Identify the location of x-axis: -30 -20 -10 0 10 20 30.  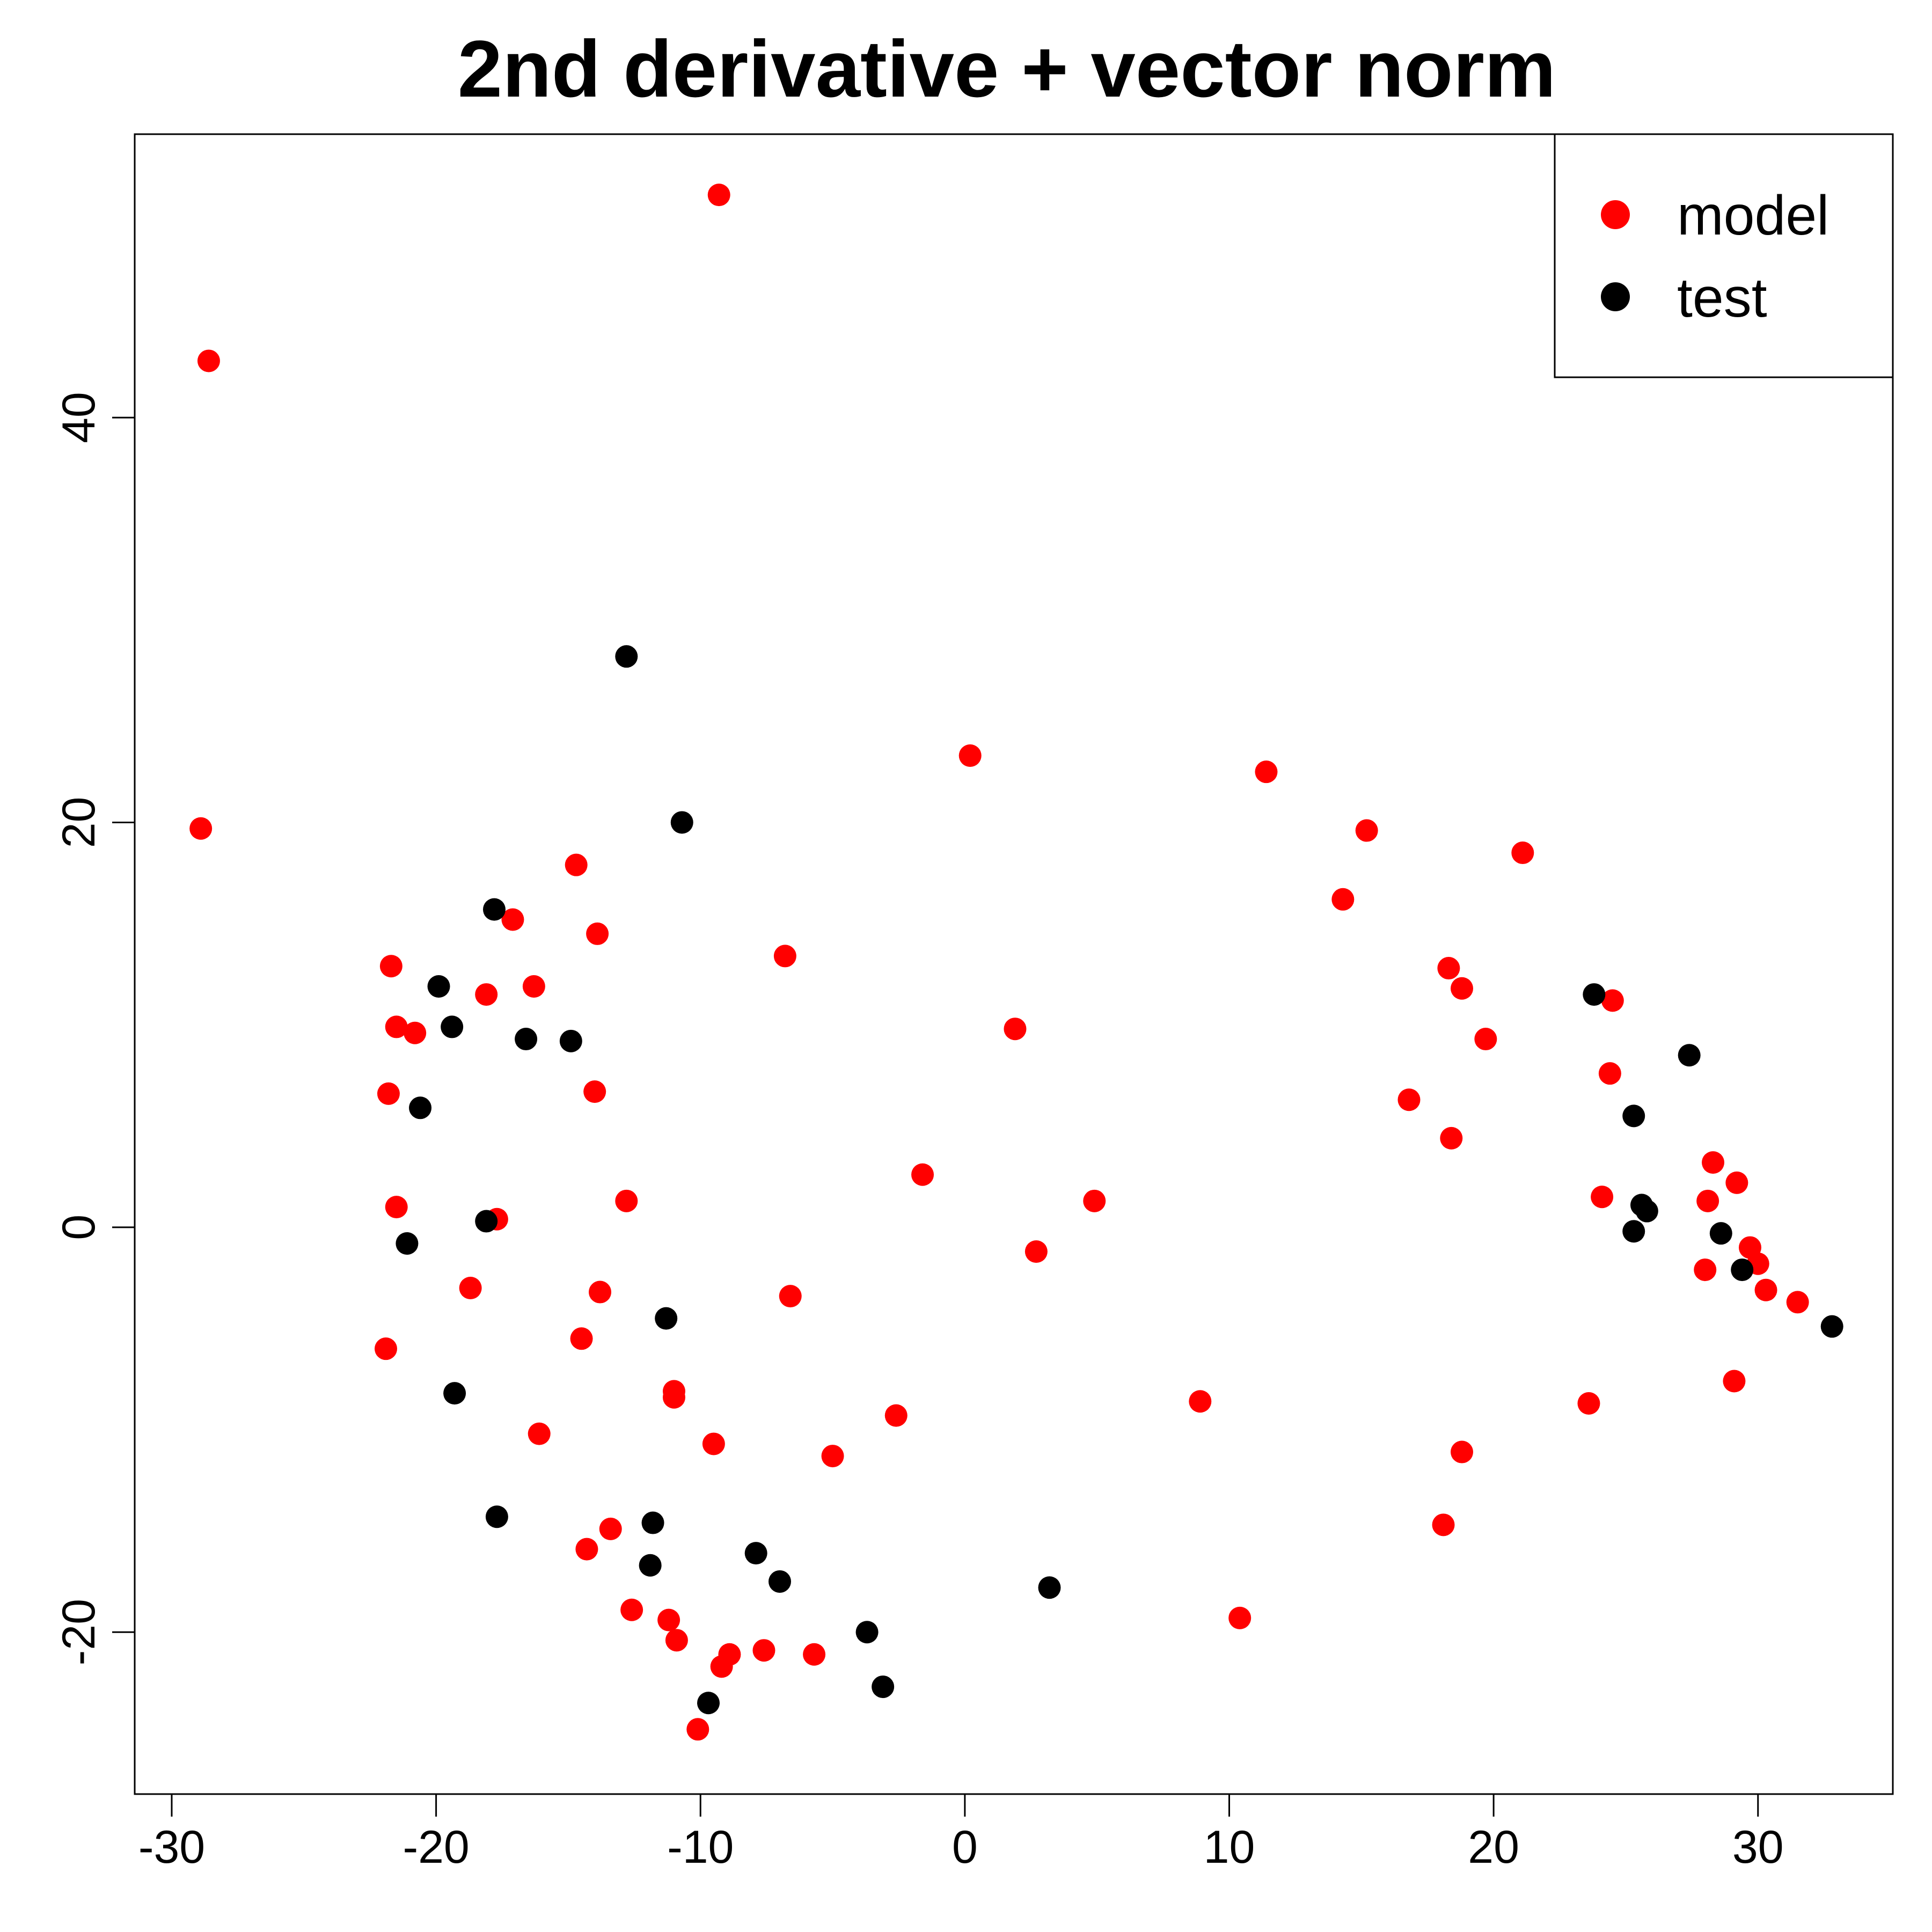
(961, 1833).